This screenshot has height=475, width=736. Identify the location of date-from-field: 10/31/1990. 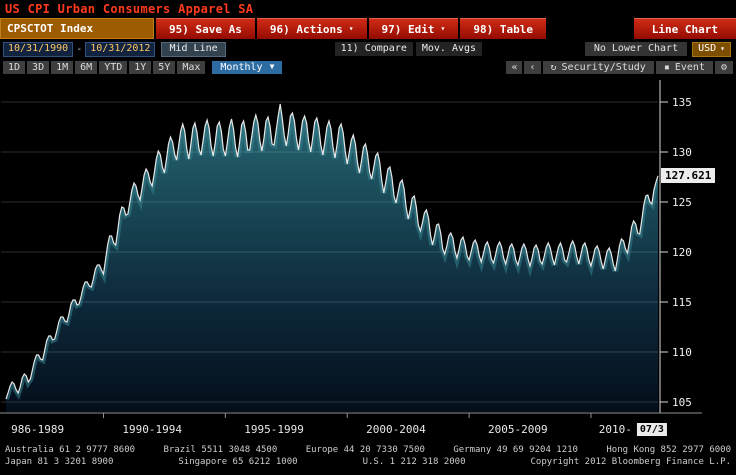
(38, 49).